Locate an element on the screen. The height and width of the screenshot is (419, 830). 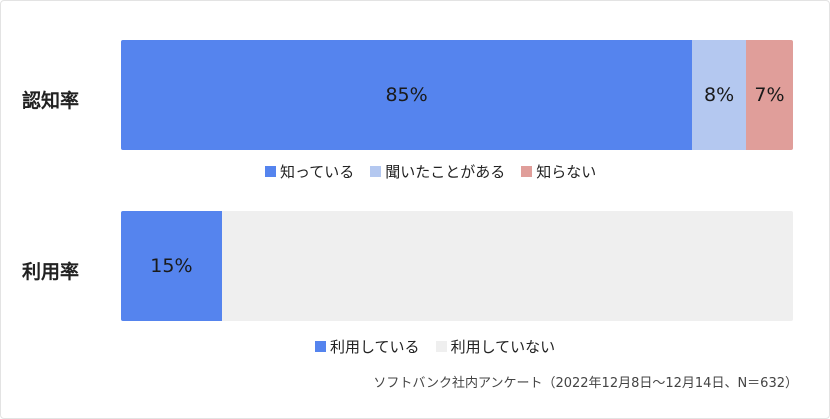
awareness-legend: 知っている 聞いたことがある 知らない is located at coordinates (430, 171).